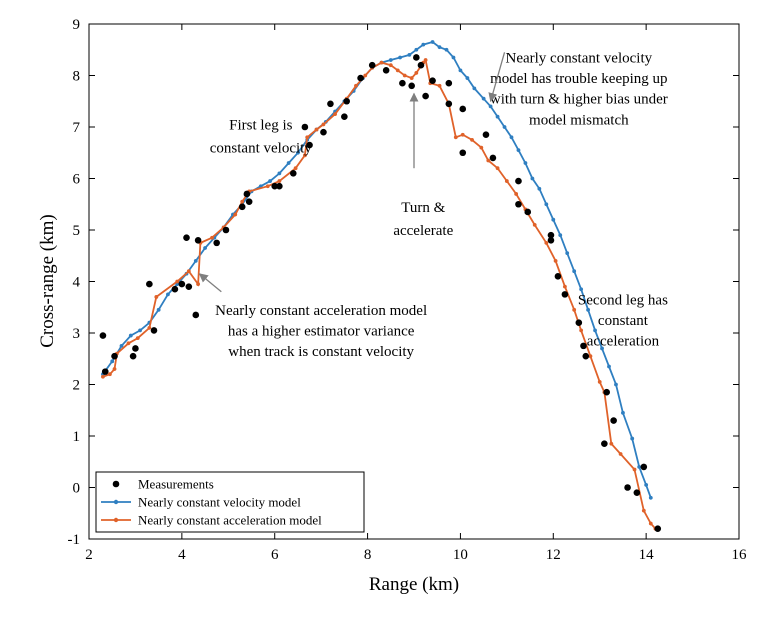  What do you see at coordinates (423, 231) in the screenshot?
I see `annotation-1-line: accelerate` at bounding box center [423, 231].